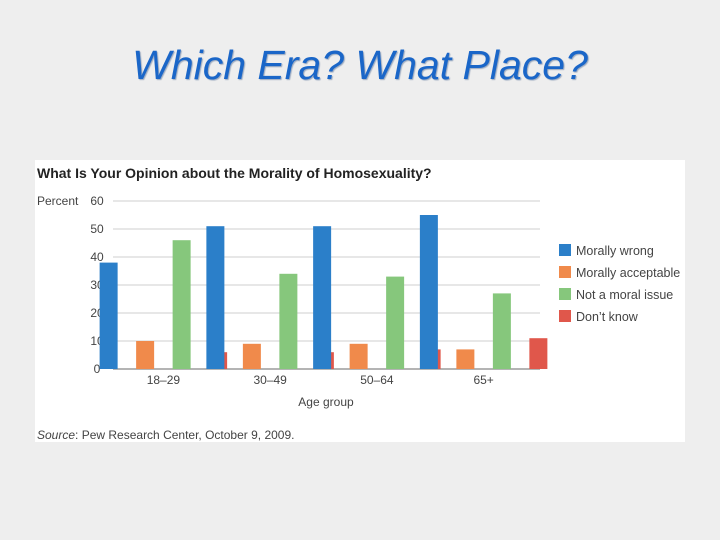 The image size is (720, 540). What do you see at coordinates (97, 369) in the screenshot?
I see `y-tick-label: 0` at bounding box center [97, 369].